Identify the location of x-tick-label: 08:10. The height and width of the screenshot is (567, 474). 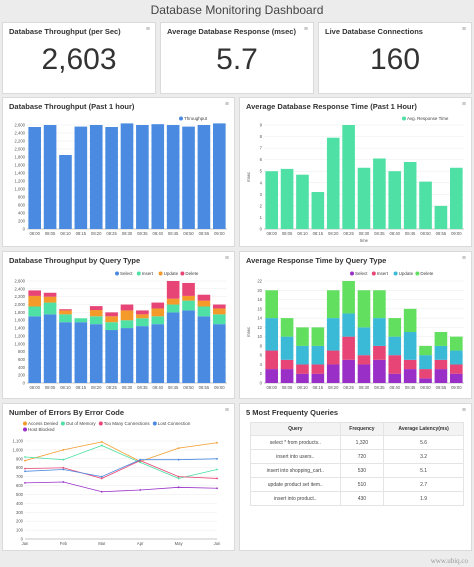
(65, 233).